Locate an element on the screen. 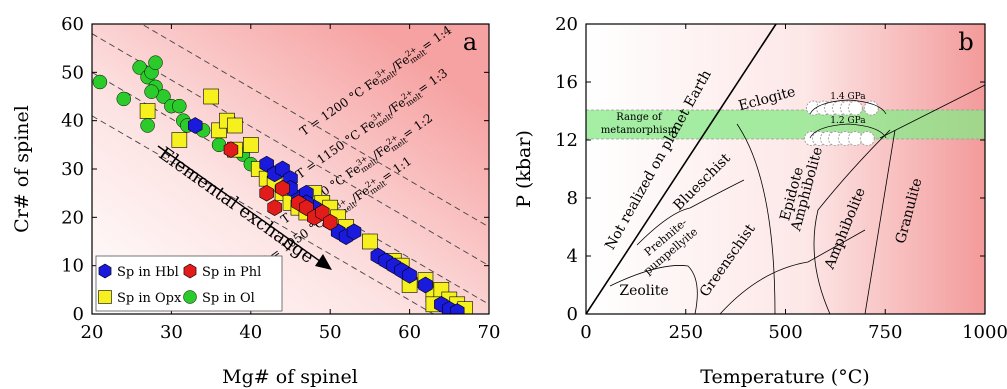  x-tick-label: 500 is located at coordinates (785, 332).